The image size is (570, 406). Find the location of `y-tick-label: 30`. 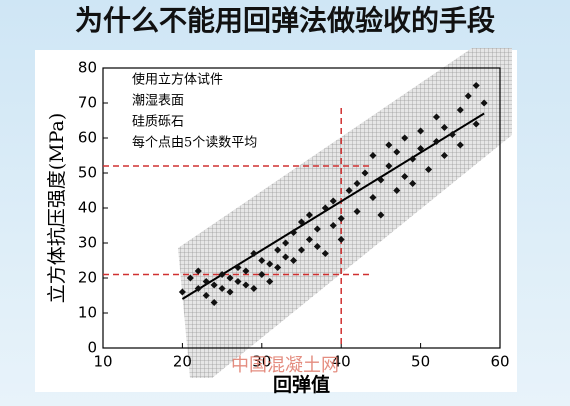

y-tick-label: 30 is located at coordinates (87, 243).